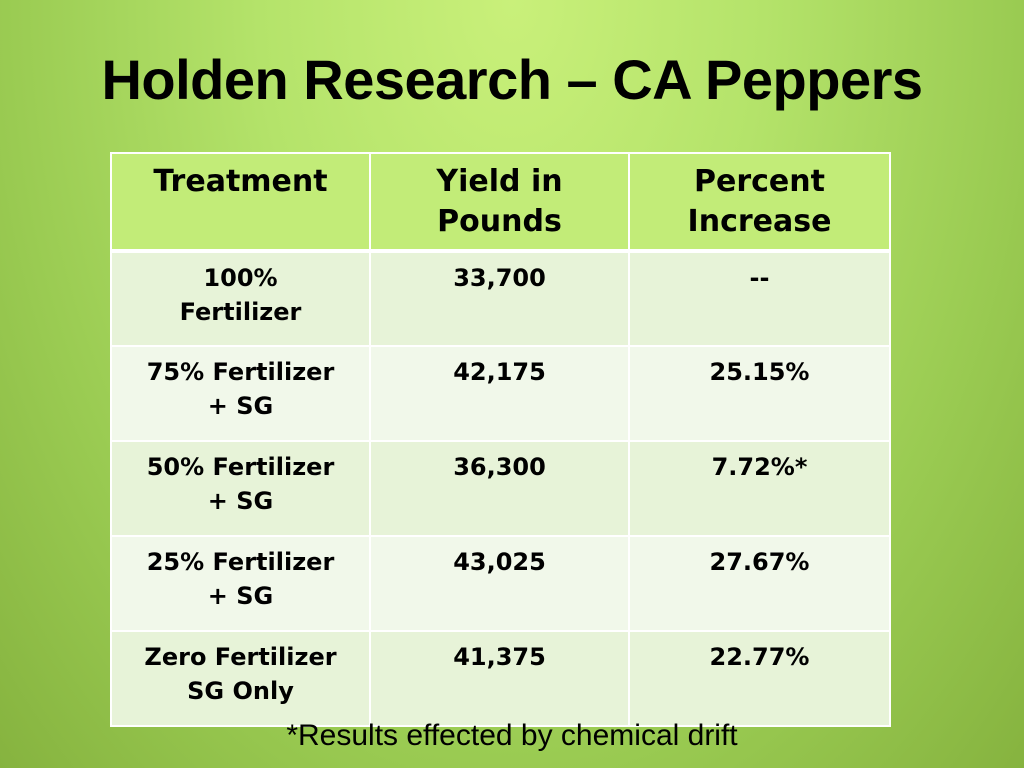 This screenshot has height=768, width=1024. I want to click on cell-treatment: 100% Fertilizer, so click(240, 298).